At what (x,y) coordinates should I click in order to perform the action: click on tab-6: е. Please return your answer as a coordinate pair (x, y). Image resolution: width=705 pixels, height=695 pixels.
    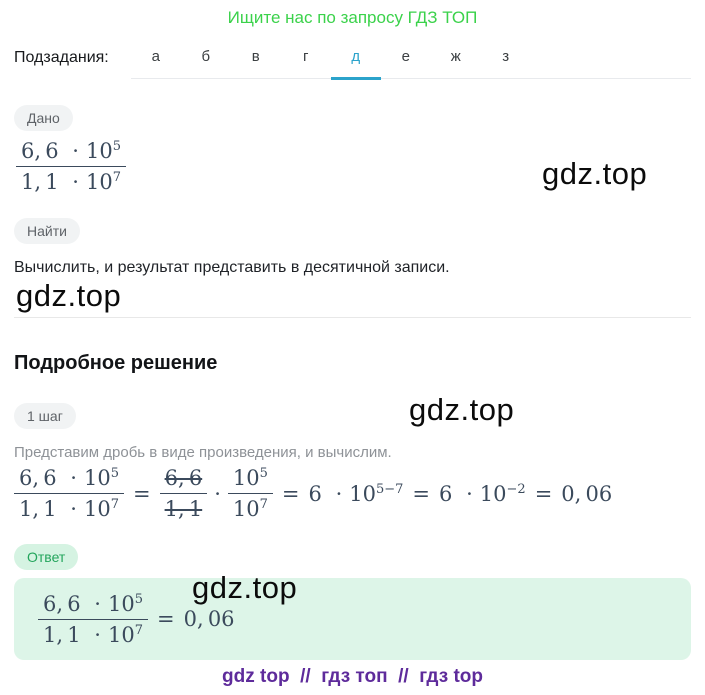
    Looking at the image, I should click on (405, 56).